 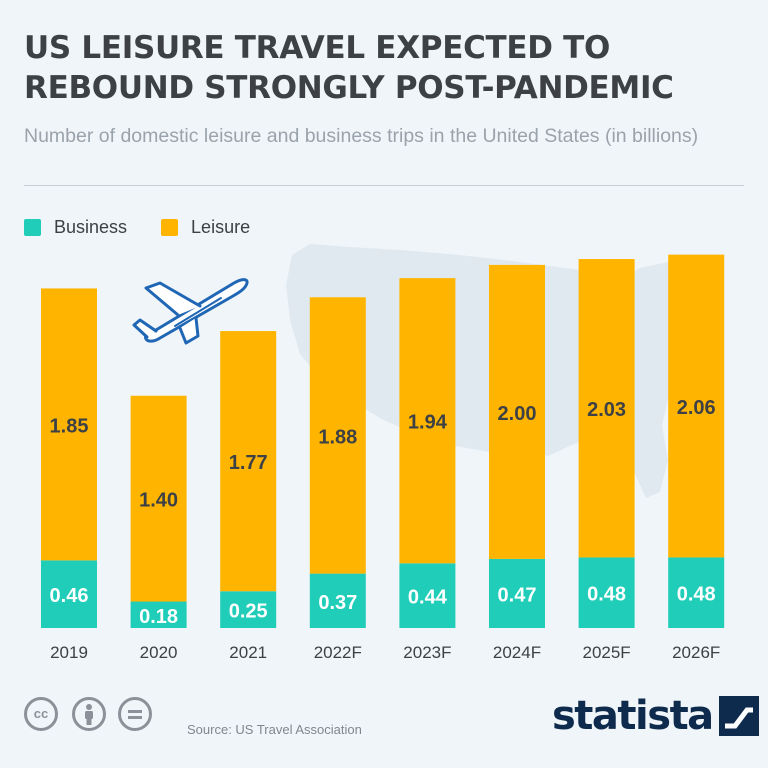 What do you see at coordinates (606, 652) in the screenshot?
I see `x-tick-label-2025f: 2025F` at bounding box center [606, 652].